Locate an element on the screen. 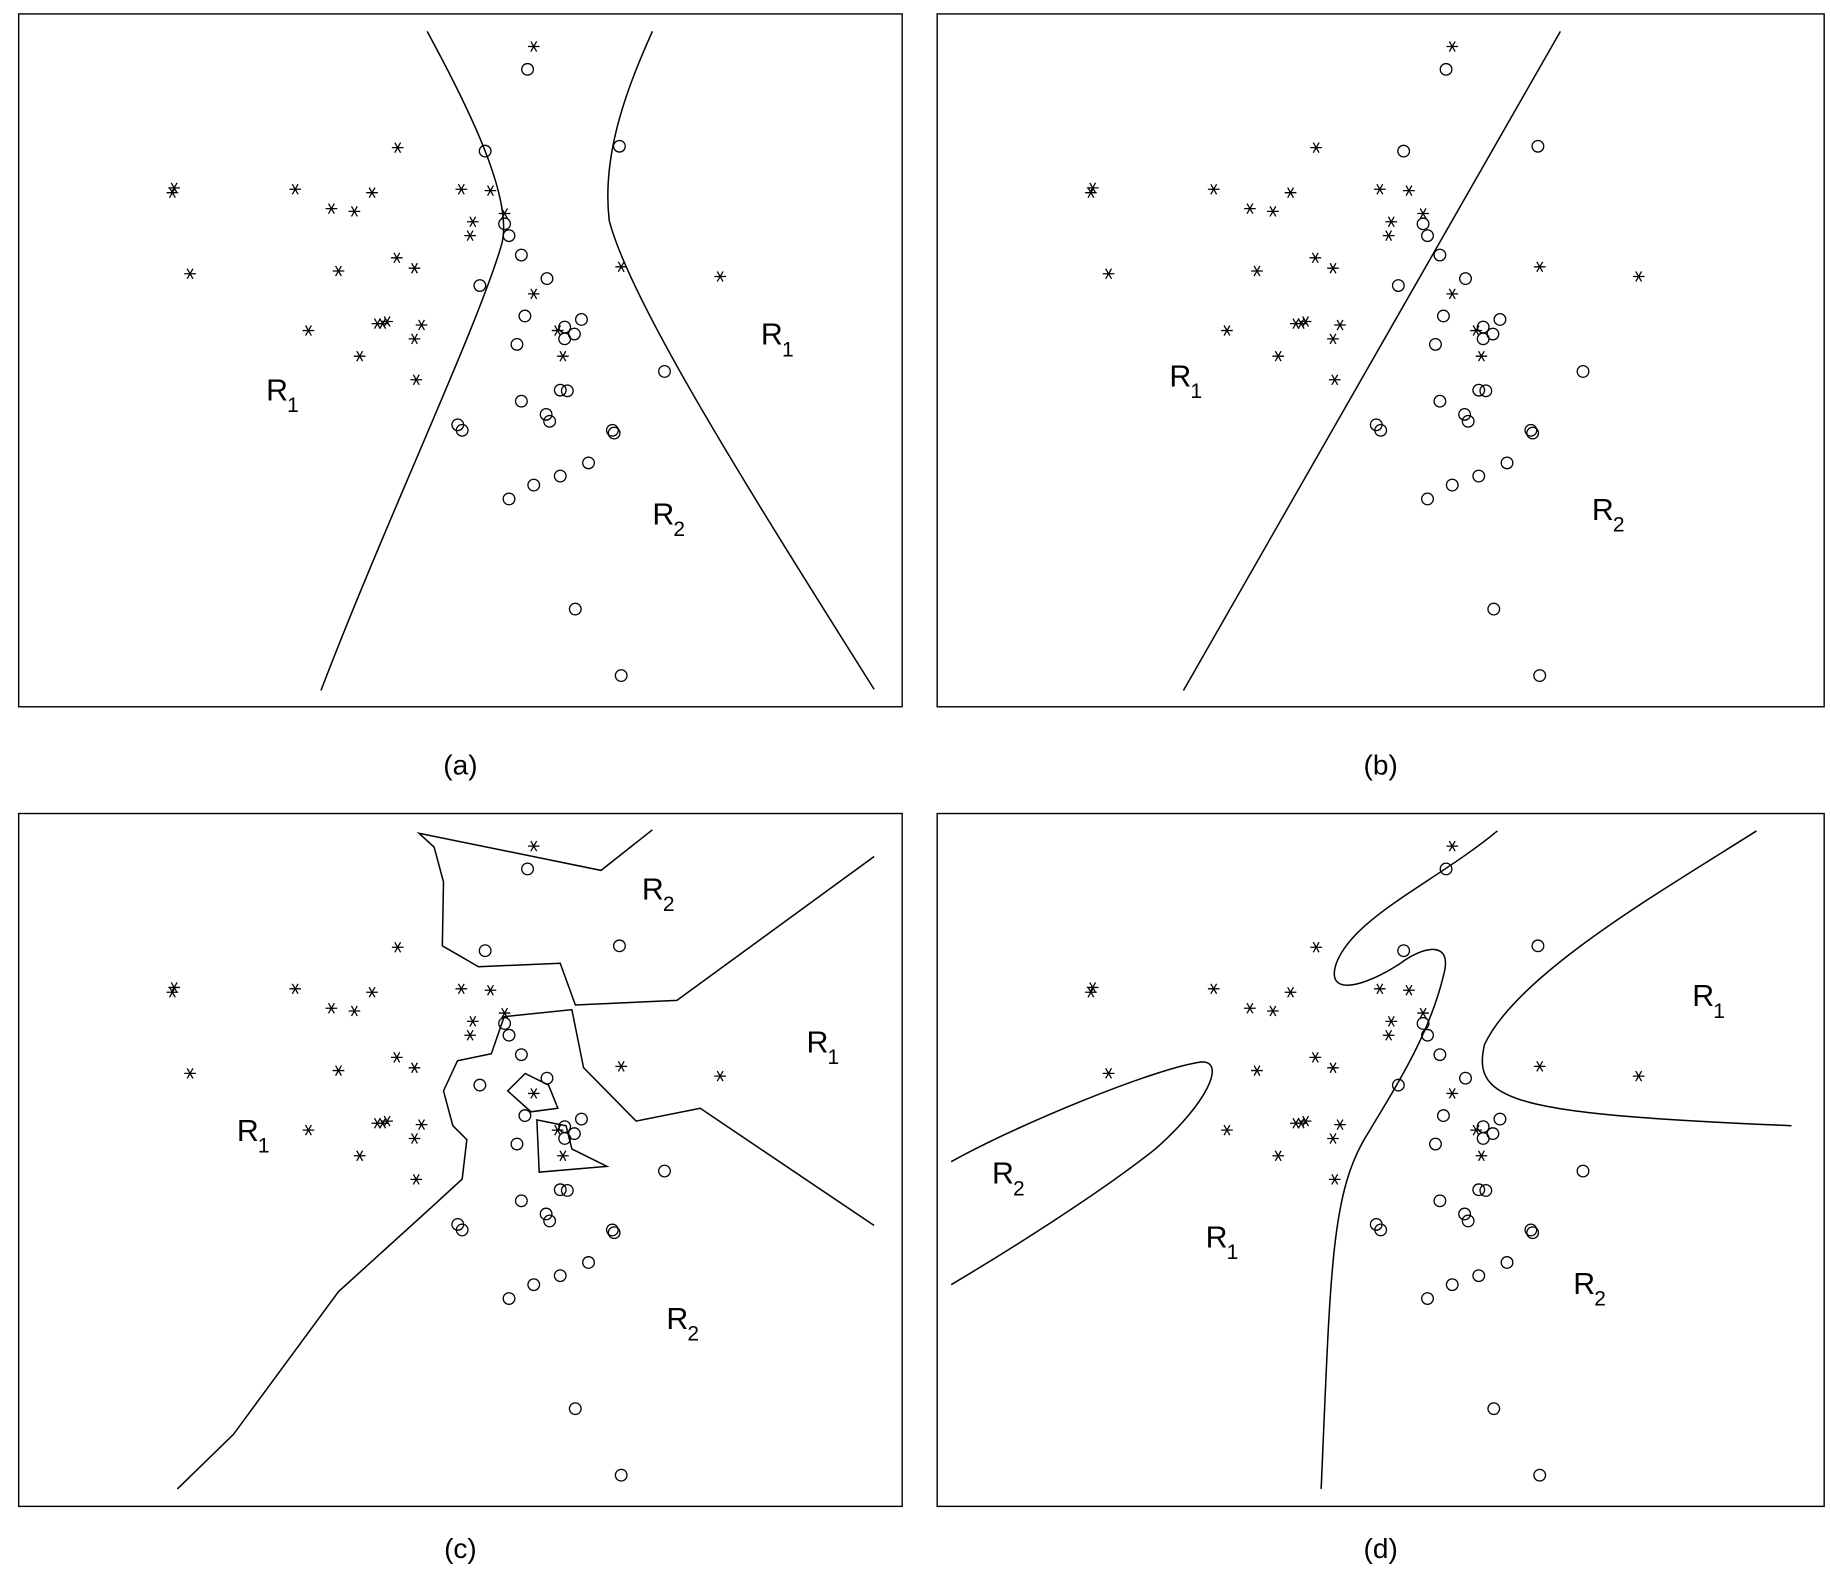 This screenshot has width=1830, height=1576. panel-points is located at coordinates (1365, 1161).